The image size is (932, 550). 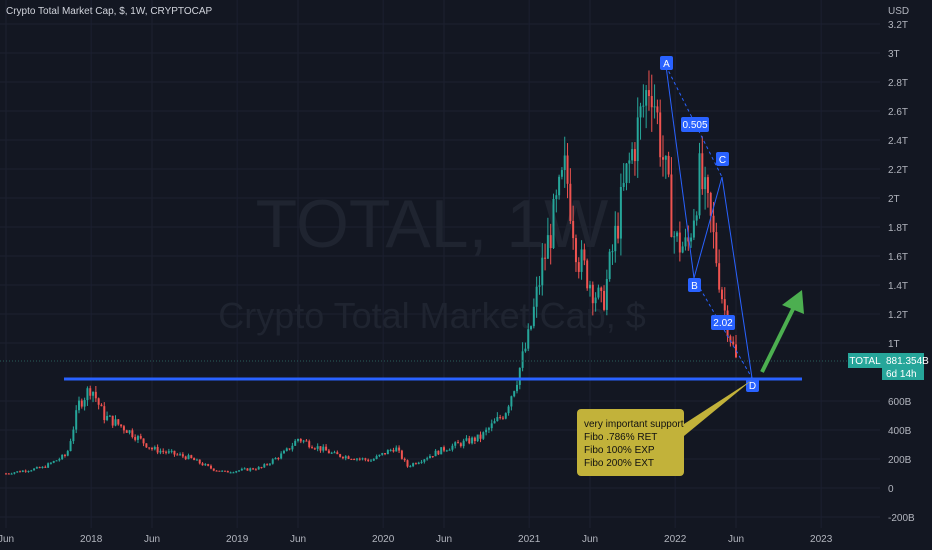 What do you see at coordinates (898, 25) in the screenshot?
I see `price-tick-label: 3.2T` at bounding box center [898, 25].